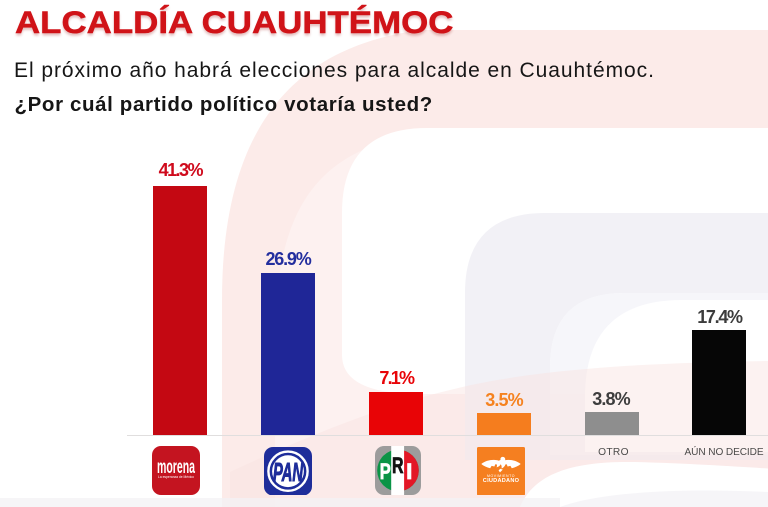  What do you see at coordinates (176, 467) in the screenshot?
I see `svg-text: morena` at bounding box center [176, 467].